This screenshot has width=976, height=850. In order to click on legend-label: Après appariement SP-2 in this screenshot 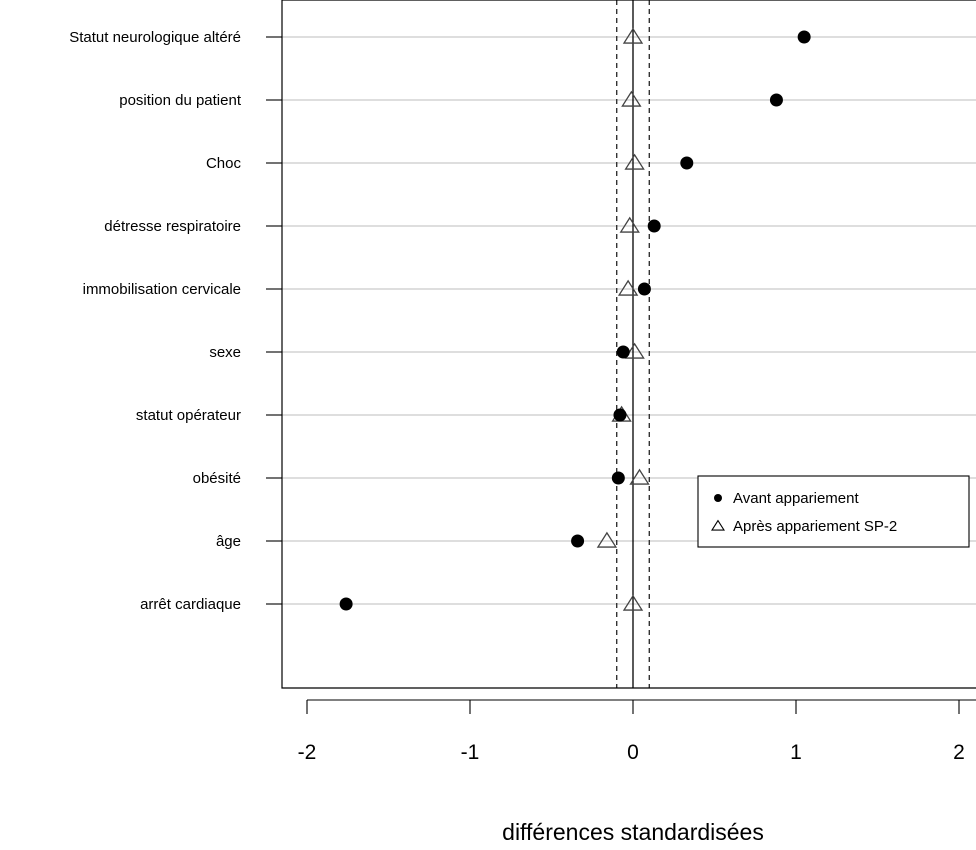, I will do `click(815, 526)`.